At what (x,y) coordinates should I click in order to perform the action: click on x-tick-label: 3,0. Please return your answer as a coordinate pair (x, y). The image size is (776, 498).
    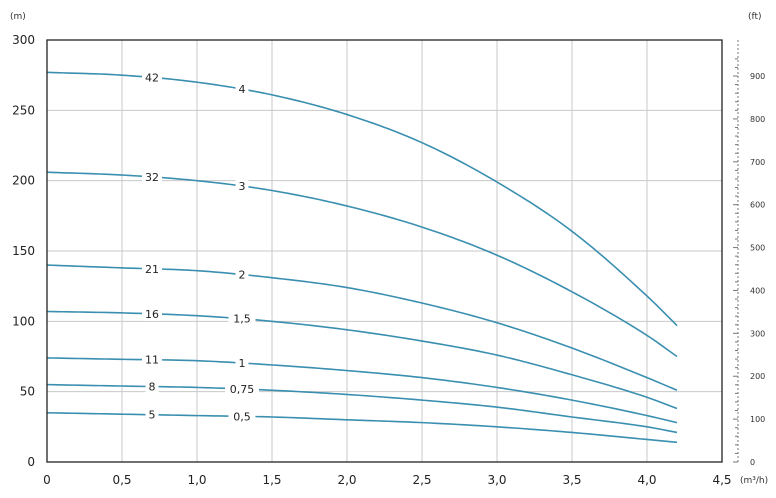
    Looking at the image, I should click on (496, 480).